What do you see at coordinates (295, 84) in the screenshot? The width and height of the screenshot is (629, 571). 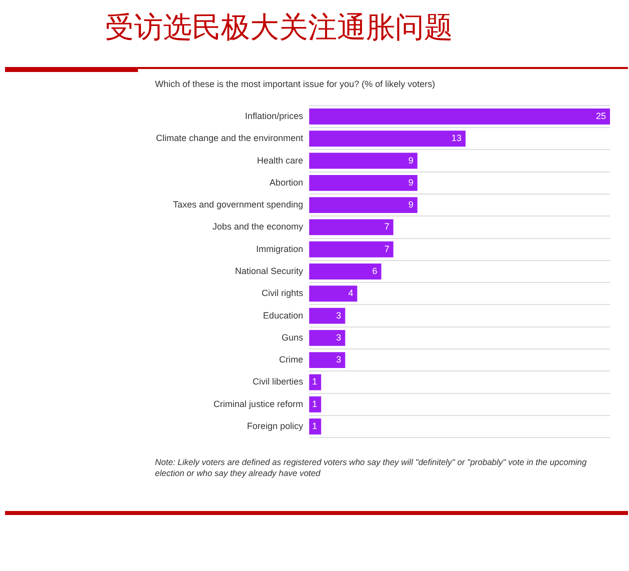 I see `chart-subtitle: Which of these is the most important issue for you? (% of likely voters)` at bounding box center [295, 84].